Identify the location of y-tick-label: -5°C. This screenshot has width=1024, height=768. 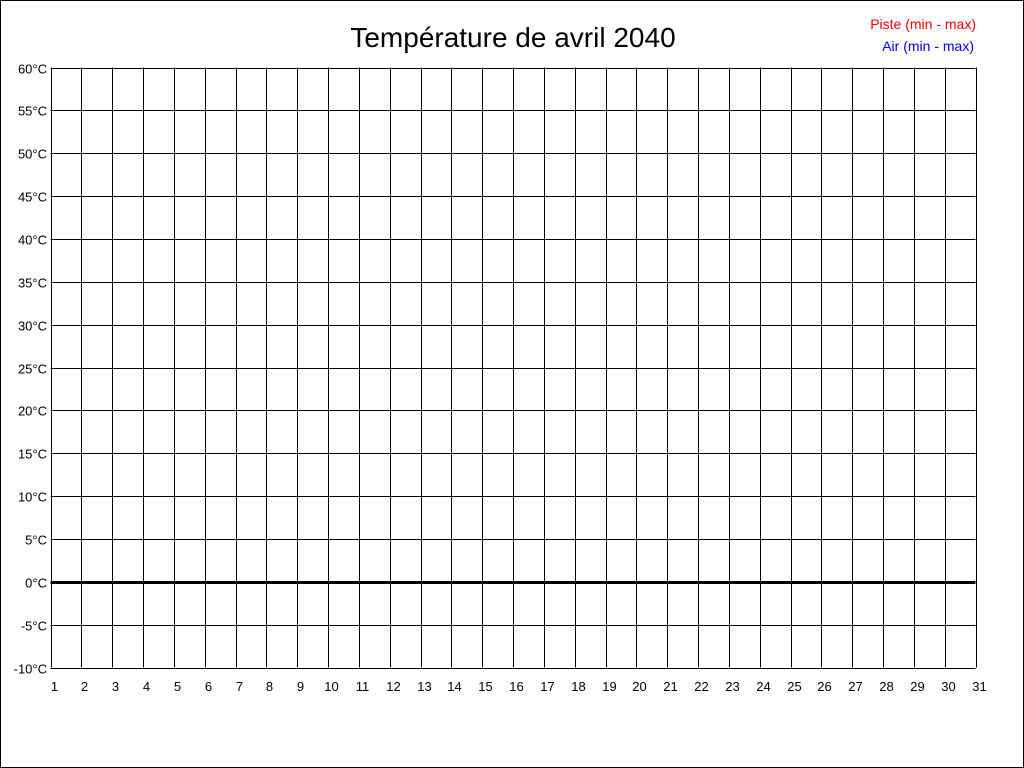
(34, 626).